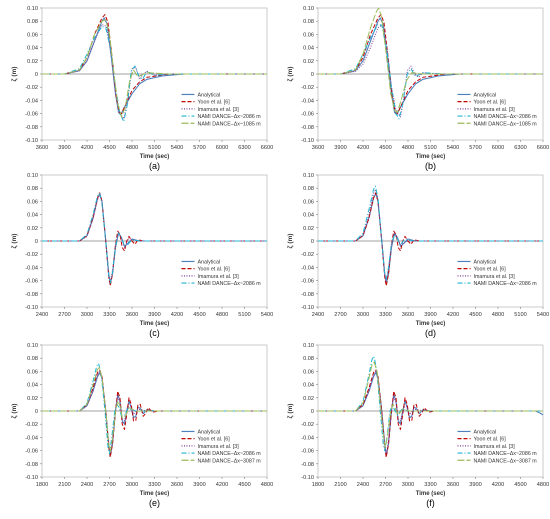 The height and width of the screenshot is (519, 550). Describe the element at coordinates (42, 485) in the screenshot. I see `x-tick-label: 1800` at that location.